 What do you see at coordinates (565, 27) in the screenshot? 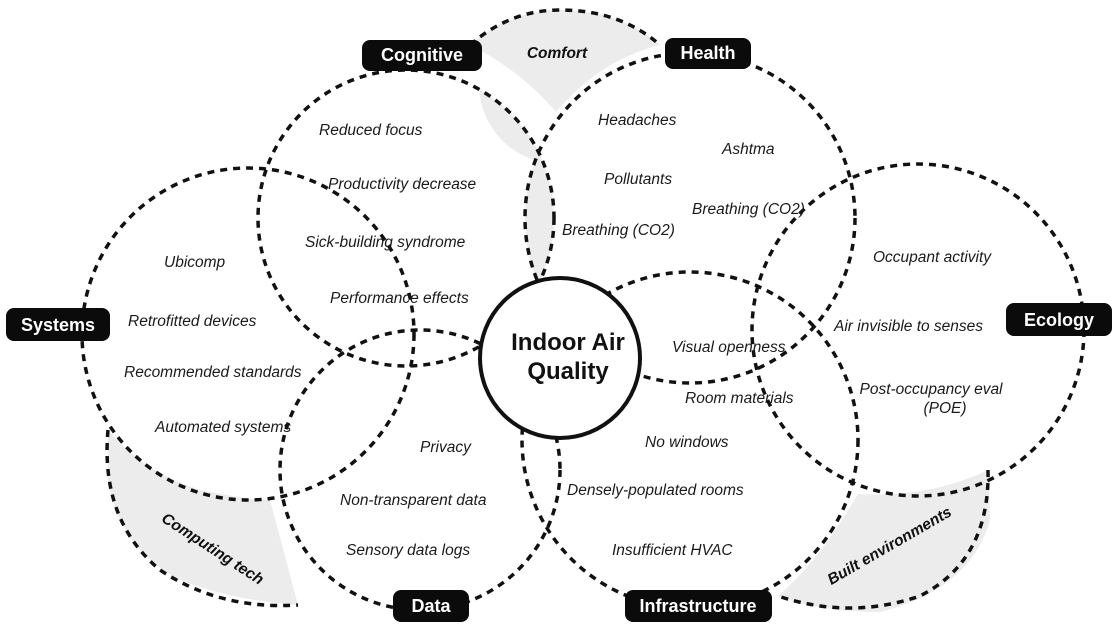
I see `comfort-arc` at bounding box center [565, 27].